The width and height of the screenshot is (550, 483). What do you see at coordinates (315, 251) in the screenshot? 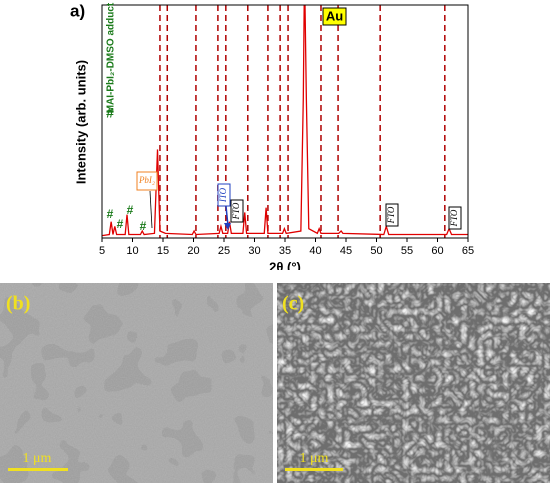
I see `x-tick-label: 40` at bounding box center [315, 251].